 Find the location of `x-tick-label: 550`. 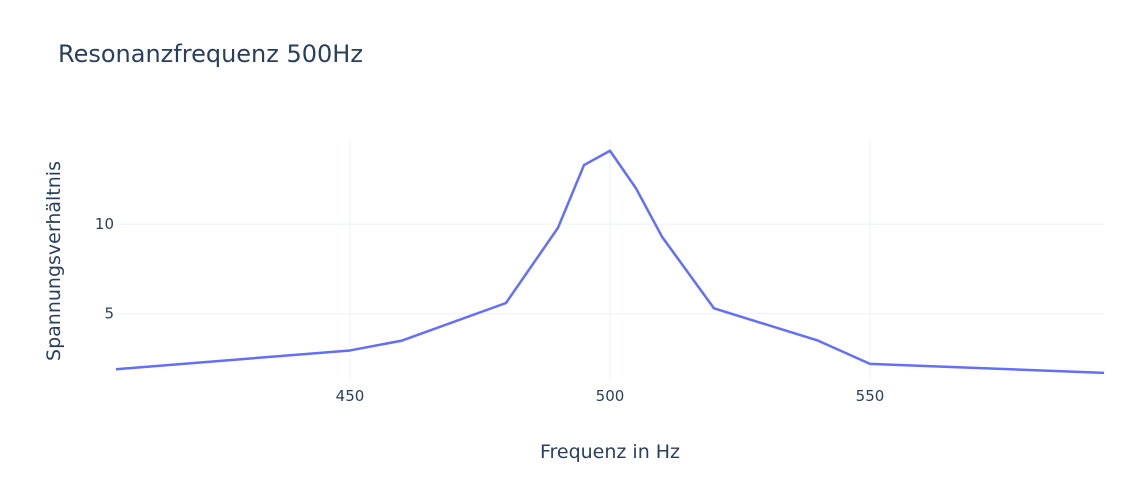

x-tick-label: 550 is located at coordinates (870, 396).